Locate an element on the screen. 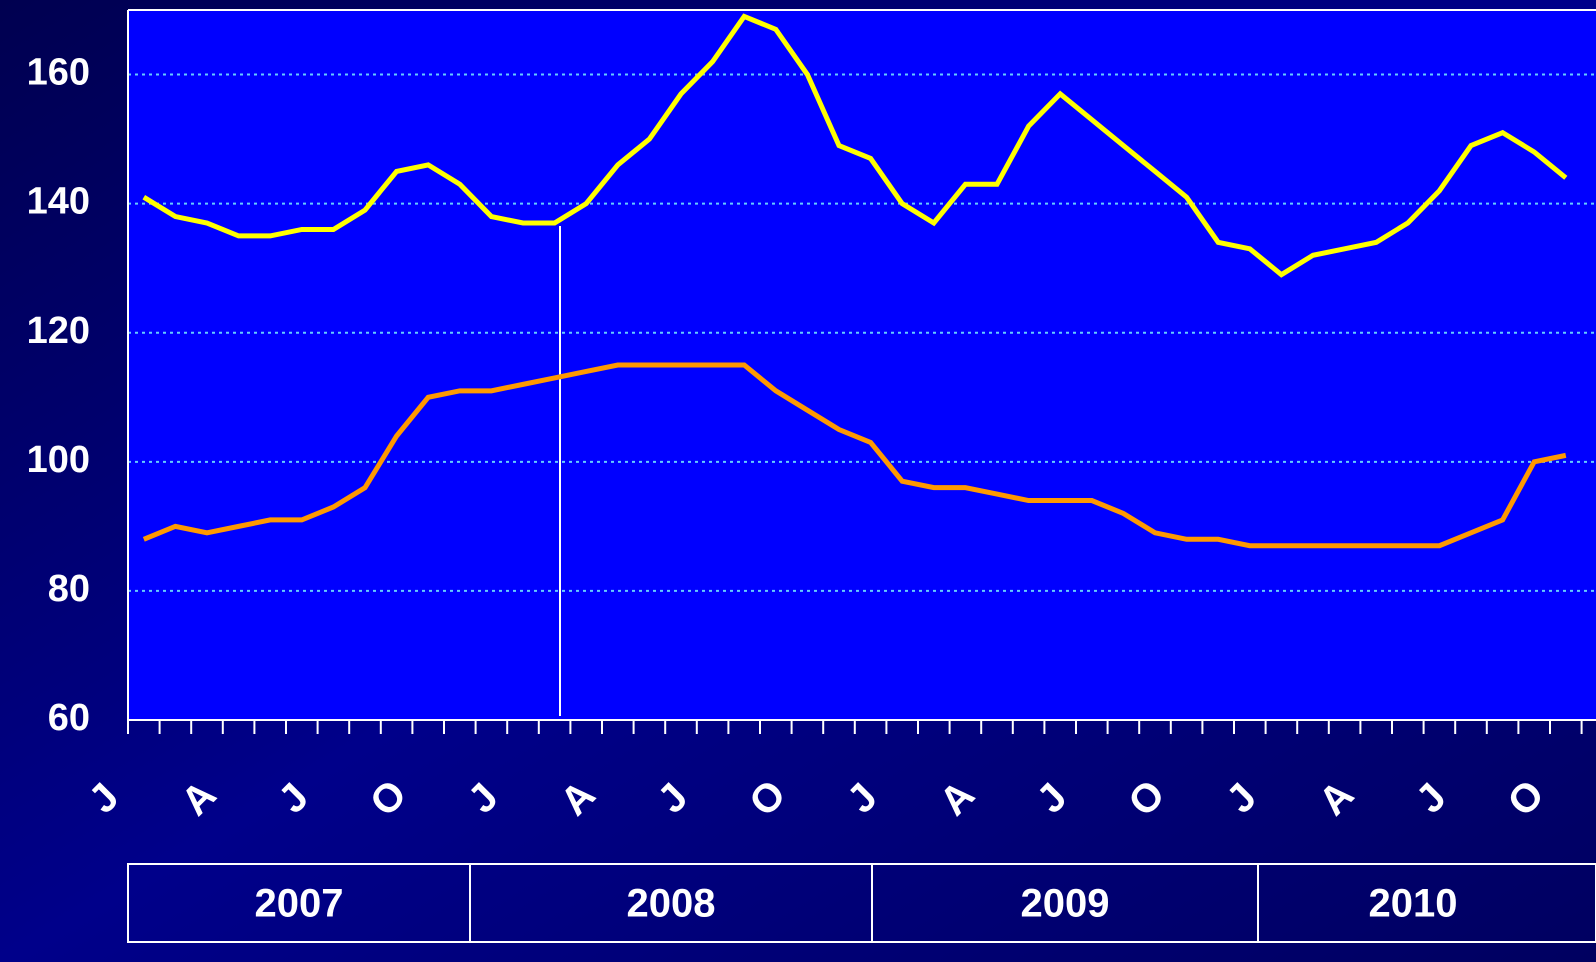  y-tick-label: 80 is located at coordinates (69, 589).